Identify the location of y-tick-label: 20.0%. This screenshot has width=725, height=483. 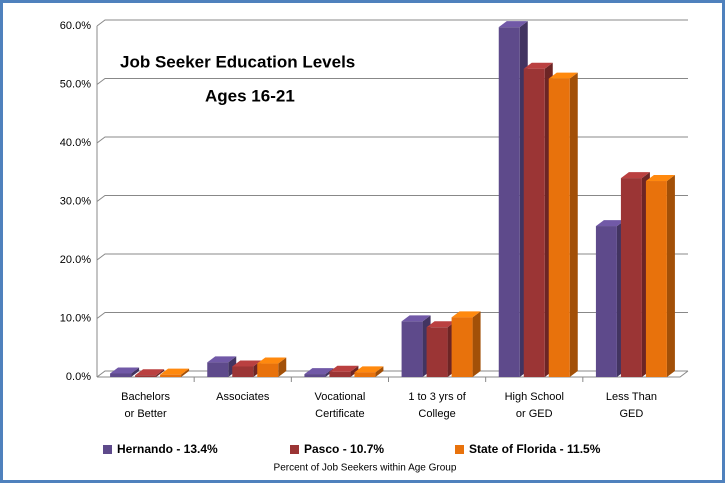
(75, 260).